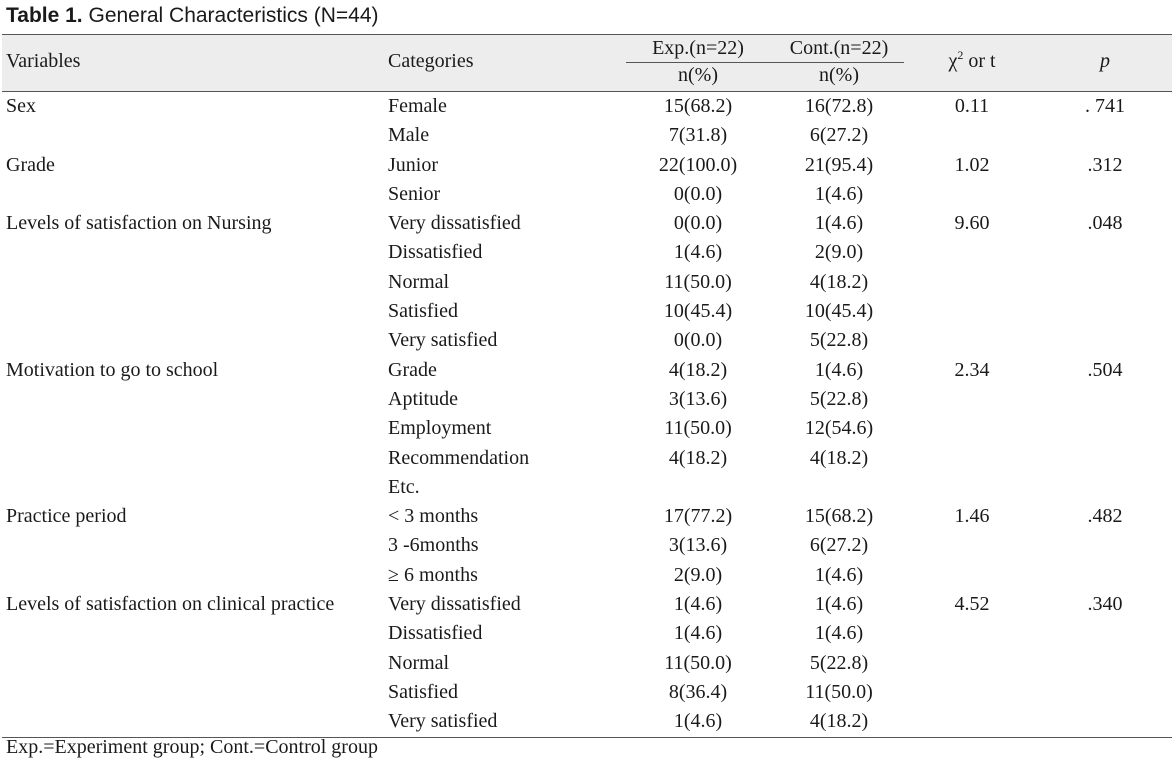 Image resolution: width=1176 pixels, height=762 pixels. I want to click on cell-cont: 21(95.4), so click(839, 164).